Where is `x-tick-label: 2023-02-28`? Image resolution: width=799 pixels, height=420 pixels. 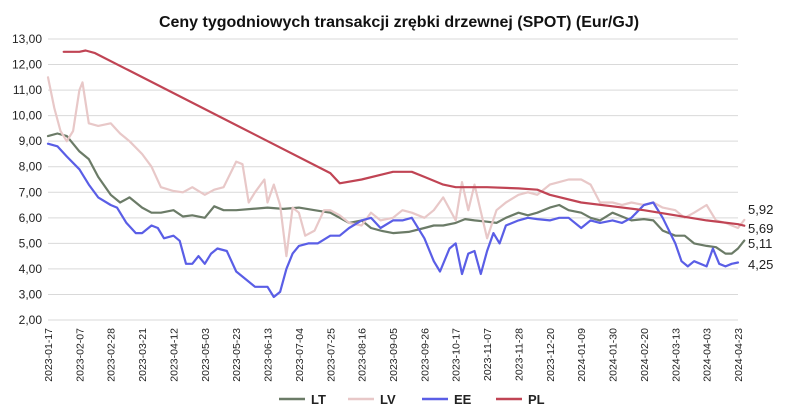
x-tick-label: 2023-02-28 is located at coordinates (112, 355).